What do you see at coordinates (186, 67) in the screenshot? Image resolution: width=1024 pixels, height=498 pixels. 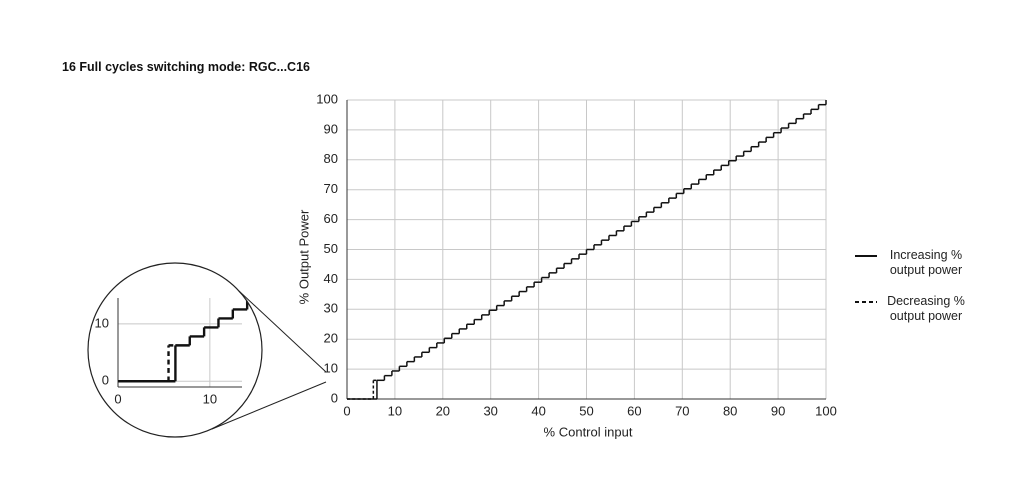 I see `chart-title: 16 Full cycles switching mode: RGC...C16` at bounding box center [186, 67].